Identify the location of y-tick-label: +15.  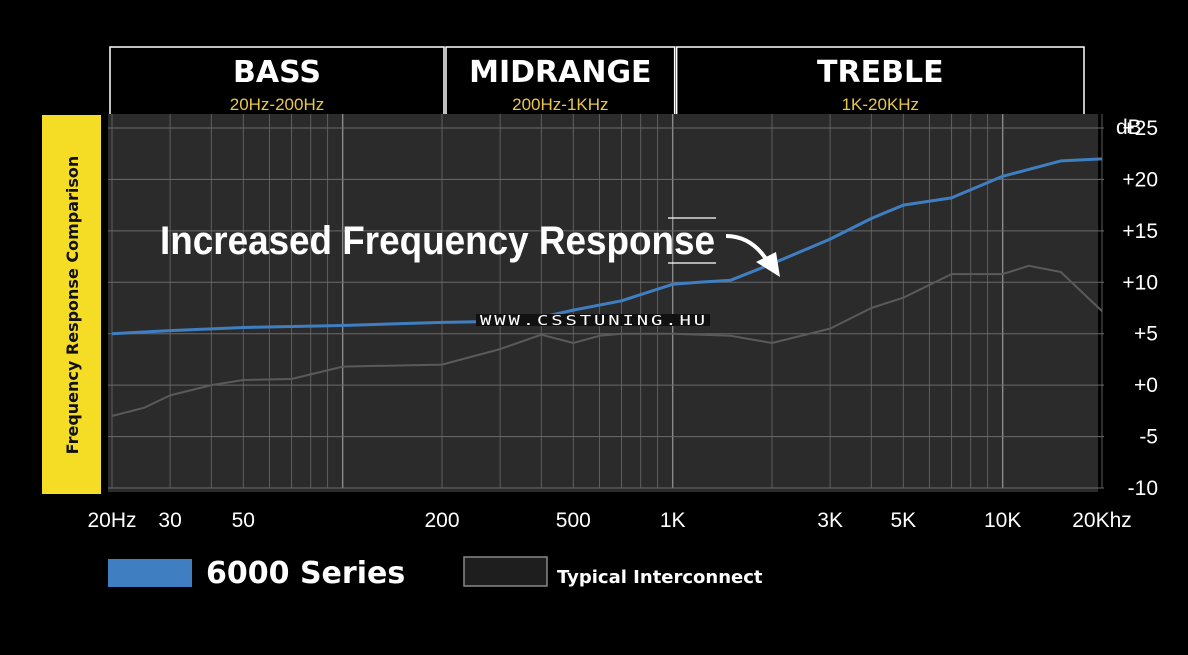
(1140, 231).